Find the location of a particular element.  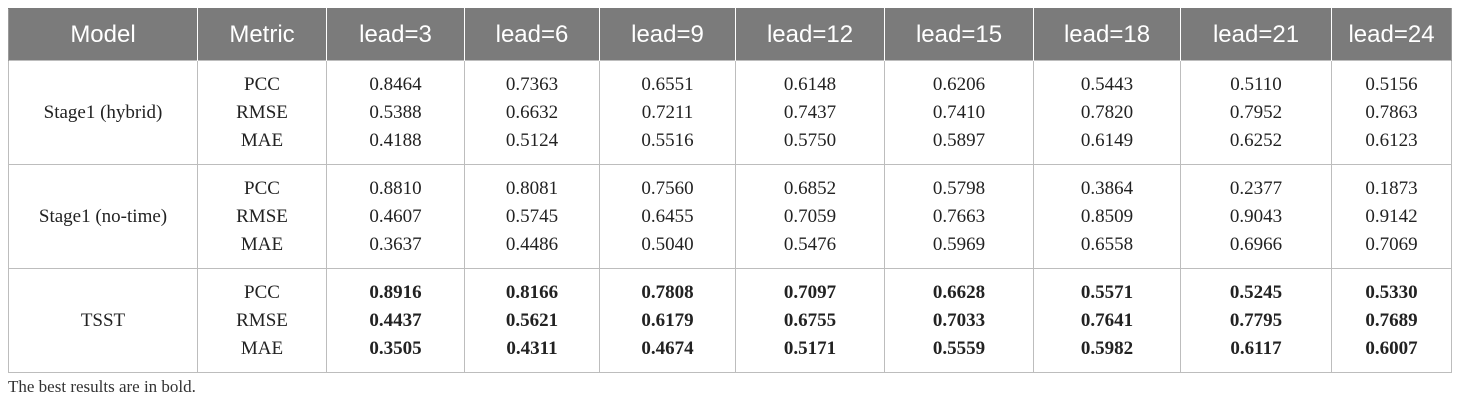

metric-value: 0.6852 is located at coordinates (810, 188).